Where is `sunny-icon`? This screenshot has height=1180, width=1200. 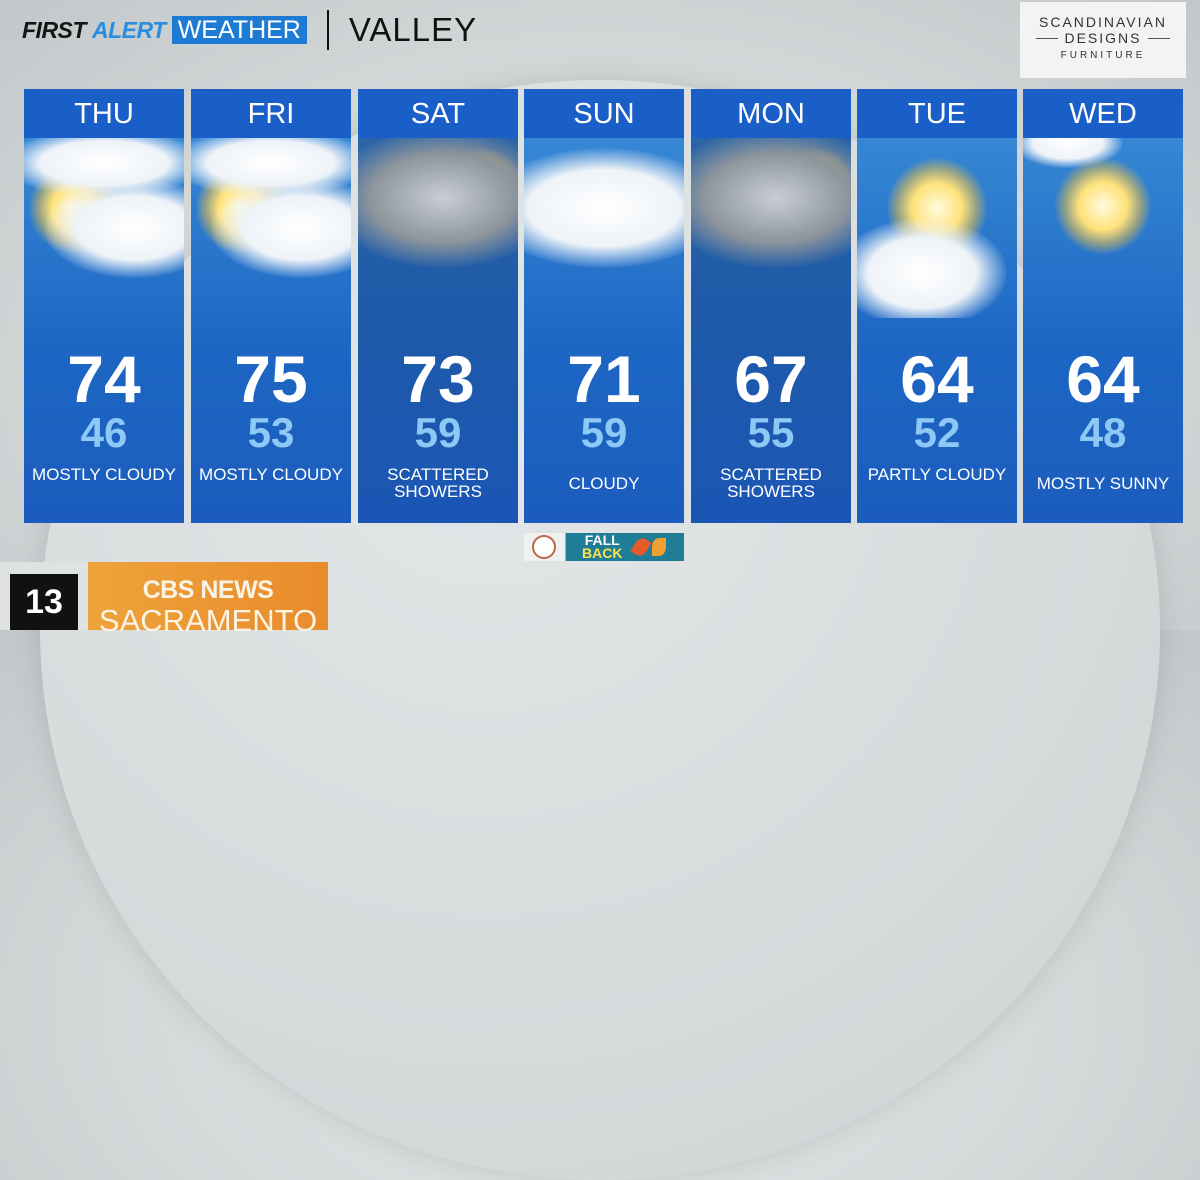
sunny-icon is located at coordinates (1103, 228).